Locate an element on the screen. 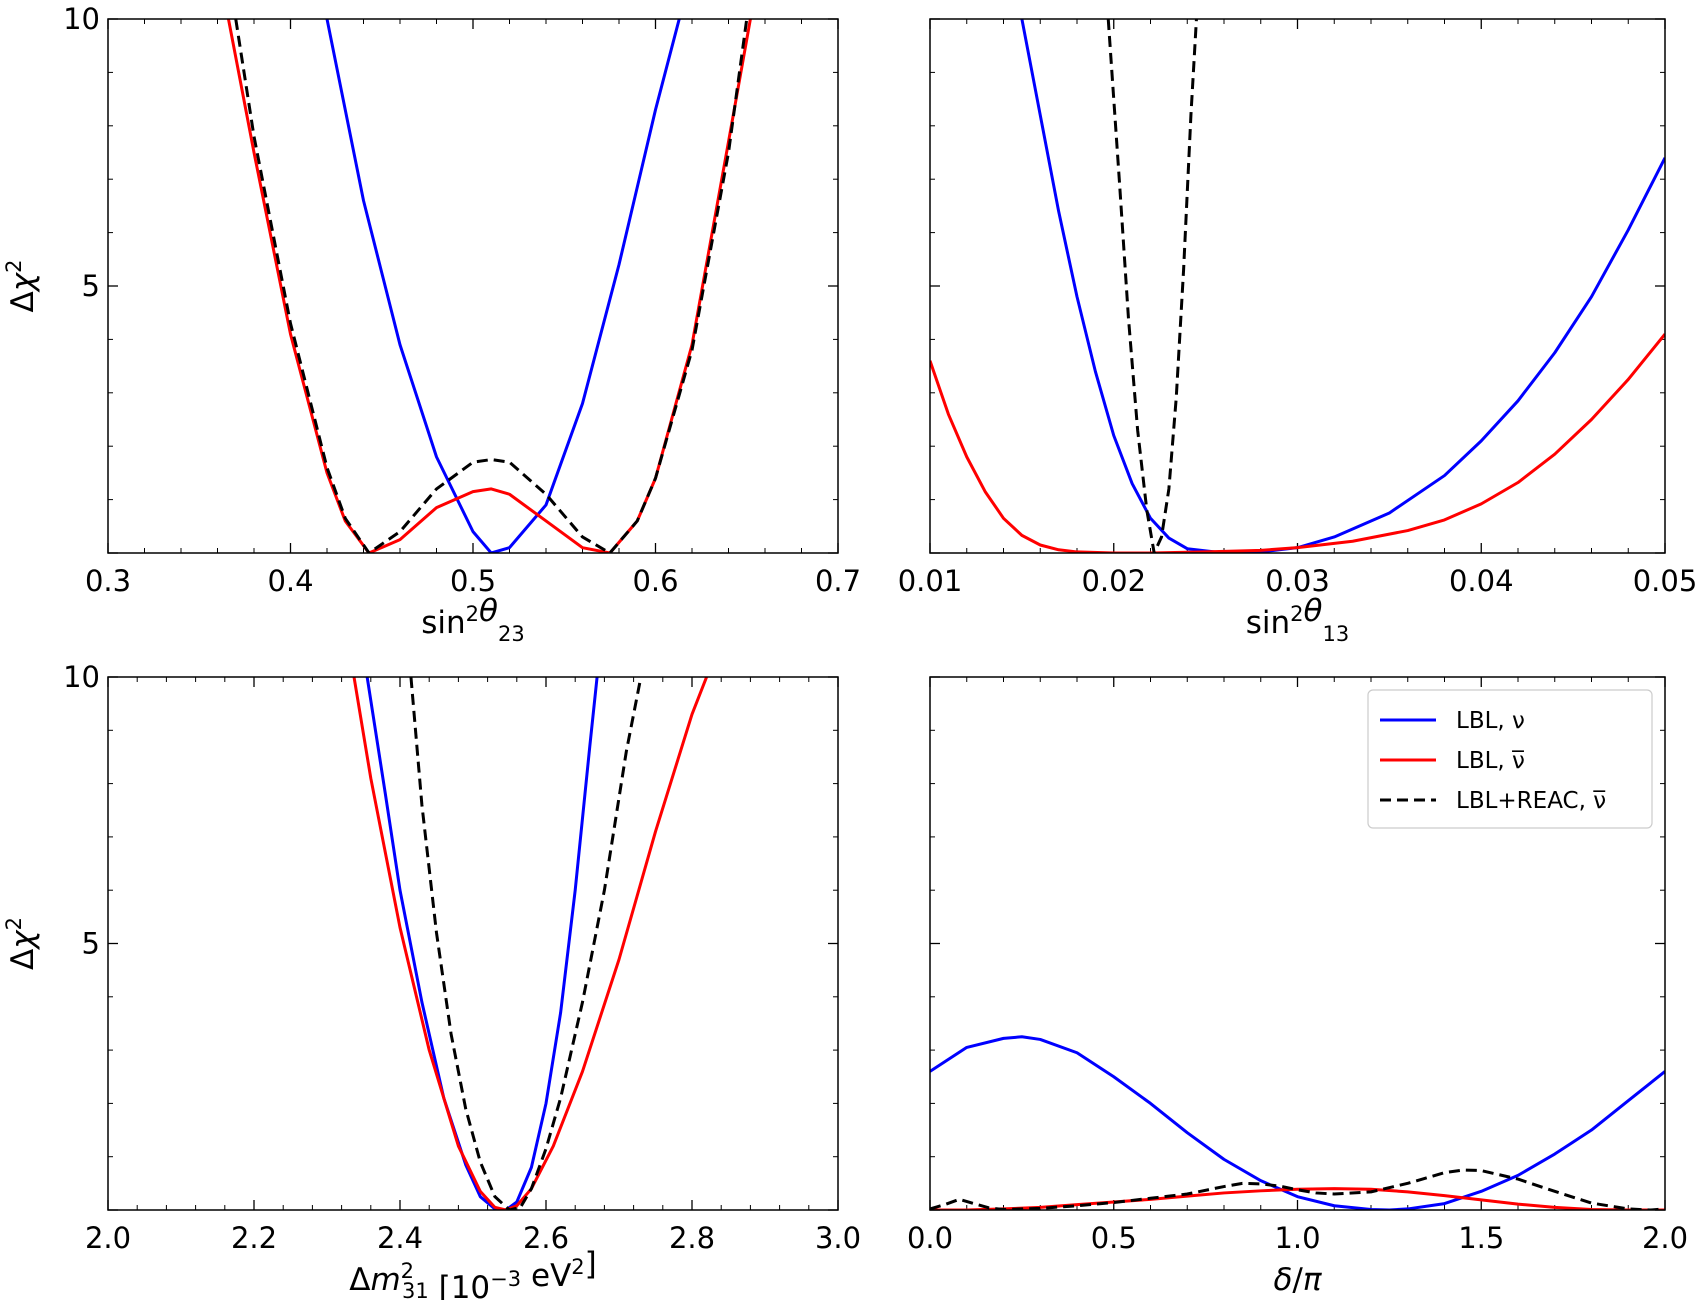  x-tick-label: 0.0 is located at coordinates (930, 1238).